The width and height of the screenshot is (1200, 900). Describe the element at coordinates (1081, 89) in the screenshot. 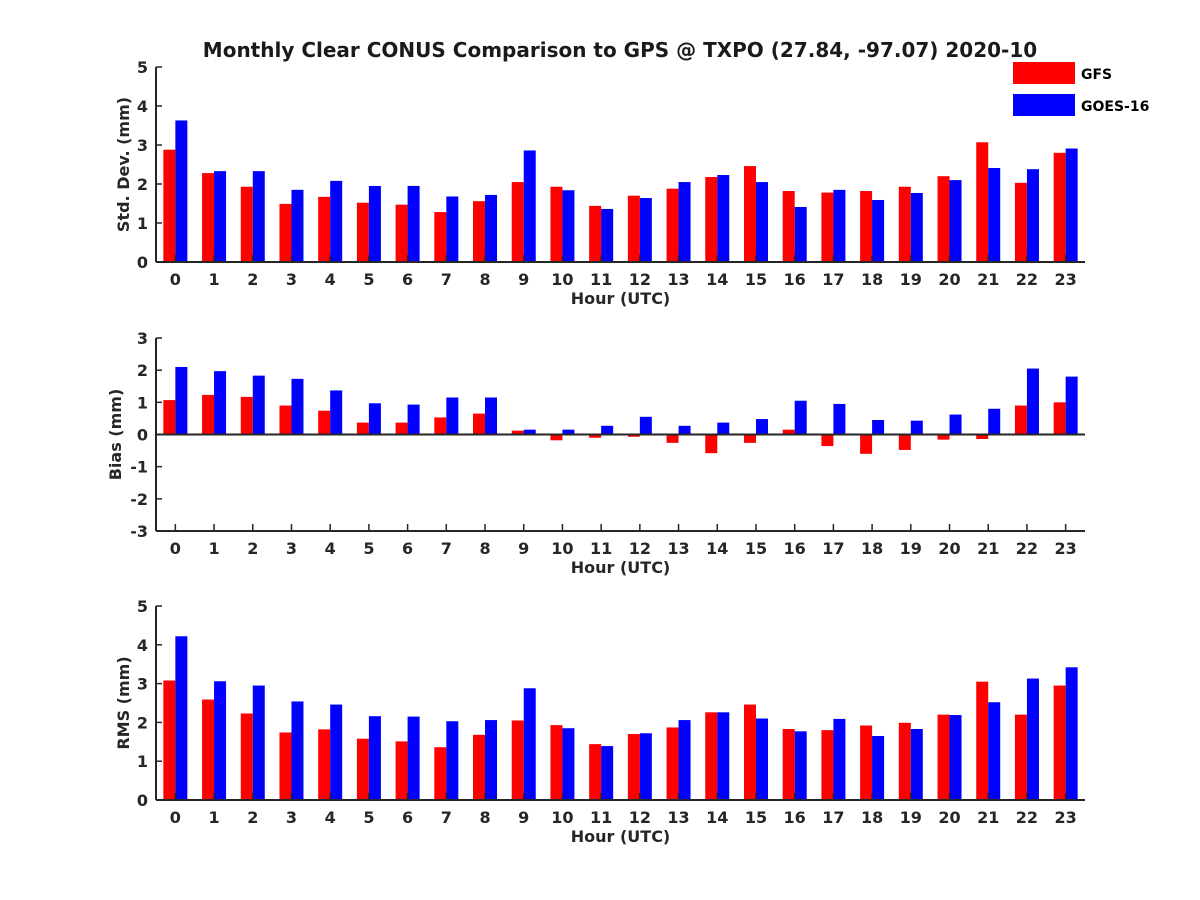

I see `chart-legend: GFS GOES-16` at that location.